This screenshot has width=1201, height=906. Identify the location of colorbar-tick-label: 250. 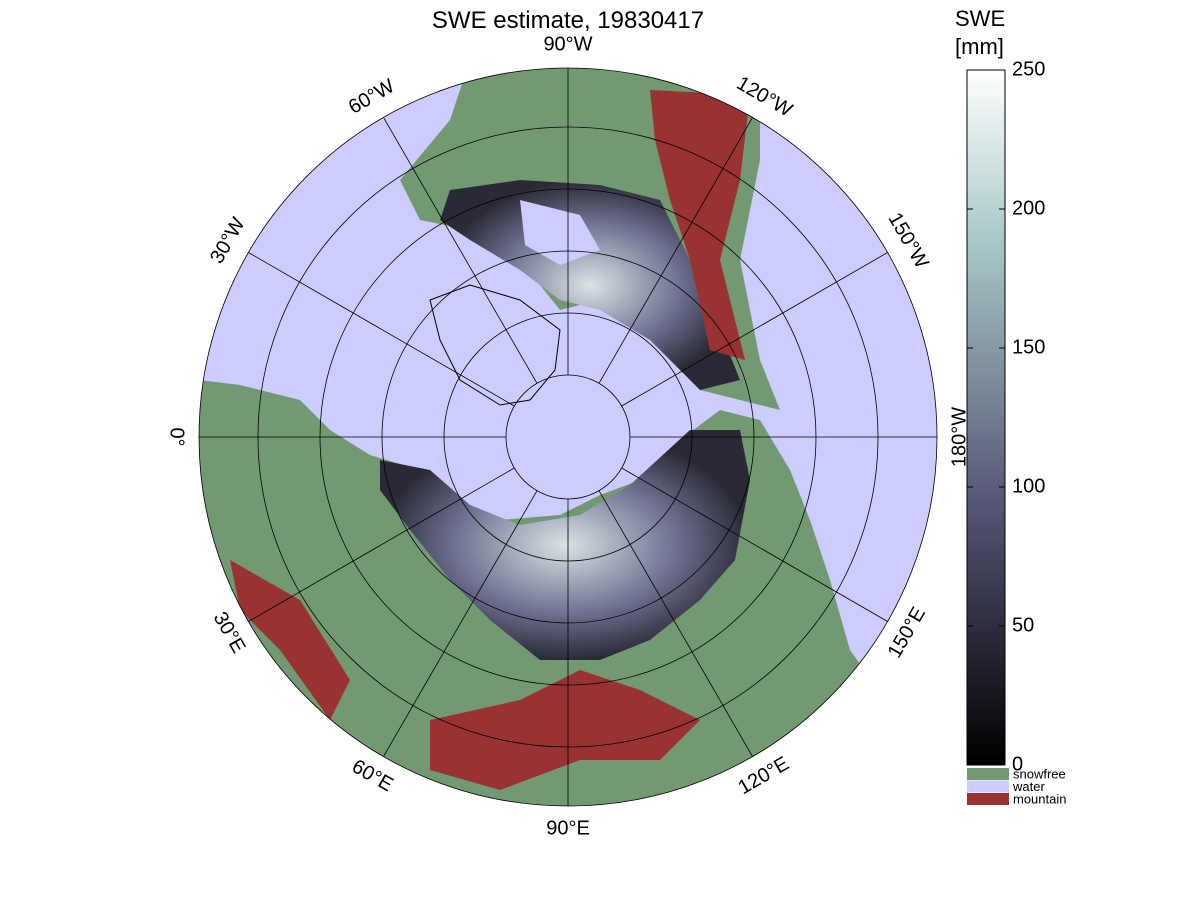
(1028, 69).